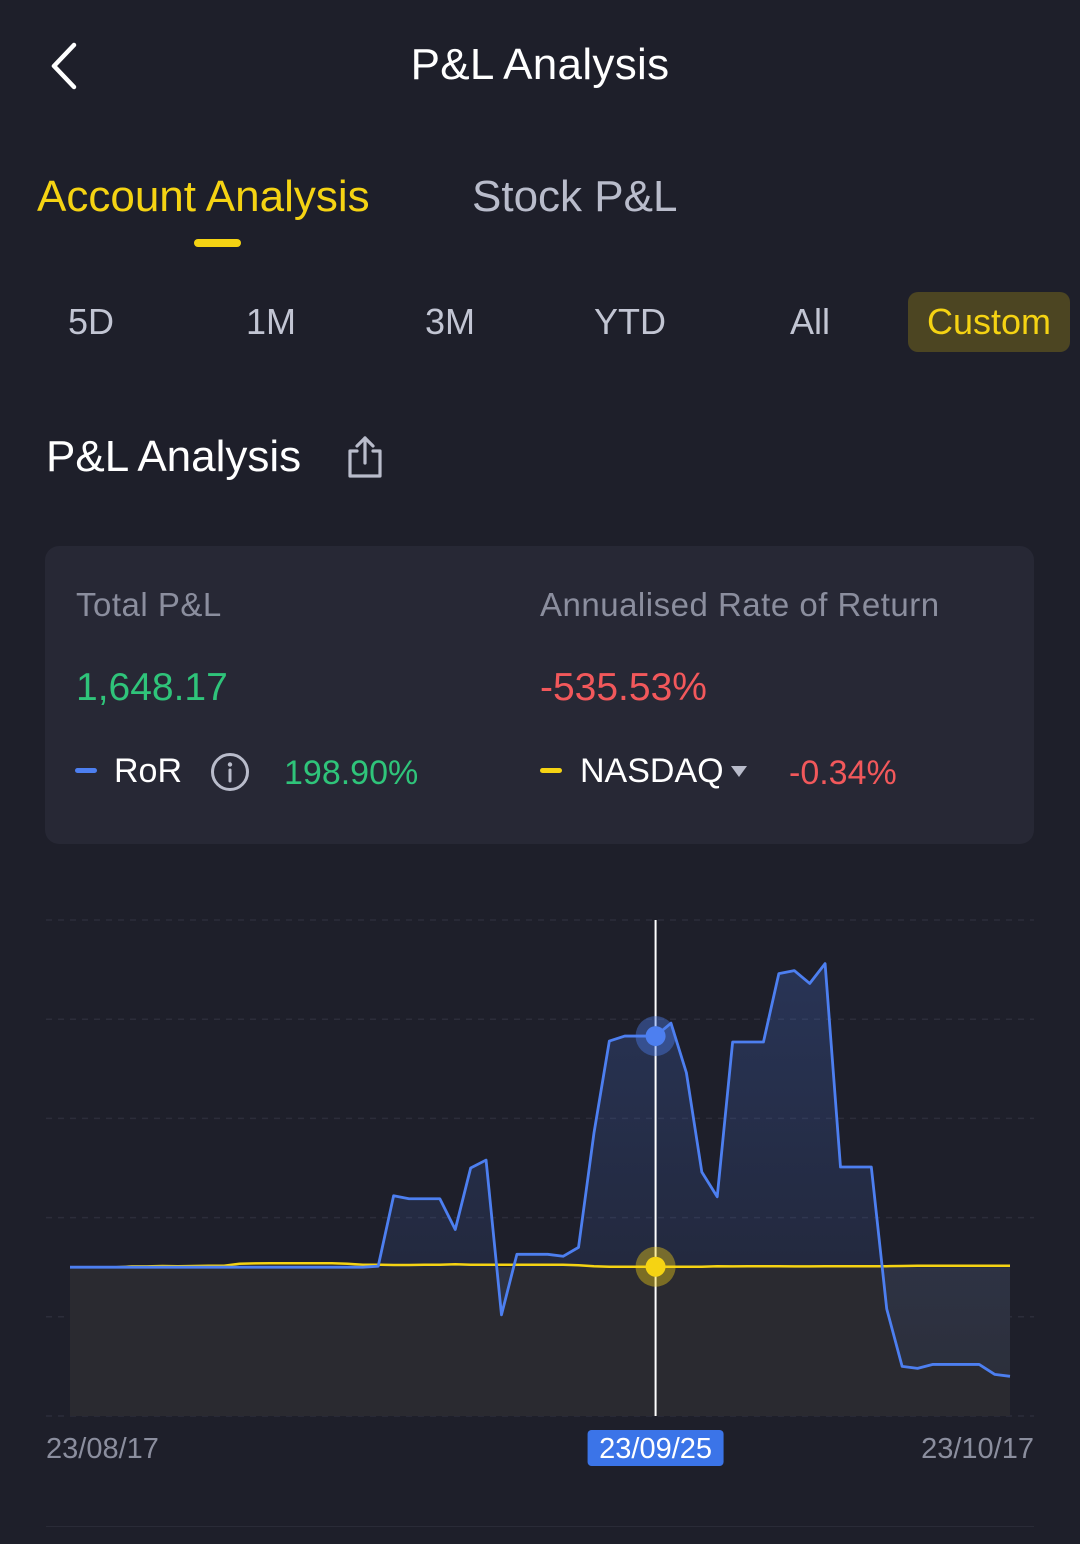  Describe the element at coordinates (739, 772) in the screenshot. I see `caret-down-icon` at that location.